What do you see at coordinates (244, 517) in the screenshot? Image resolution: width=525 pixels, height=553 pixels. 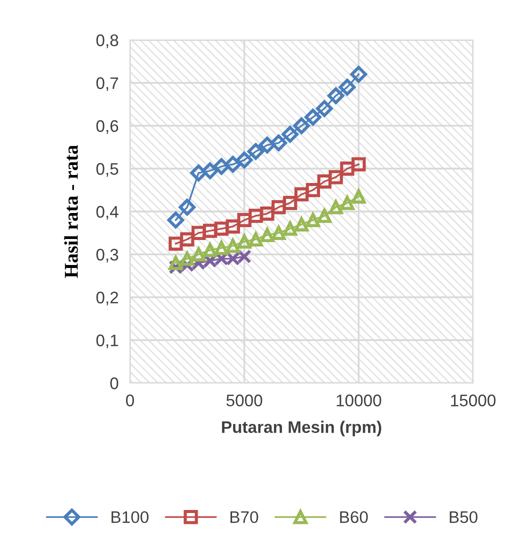 I see `legend-label: B70` at bounding box center [244, 517].